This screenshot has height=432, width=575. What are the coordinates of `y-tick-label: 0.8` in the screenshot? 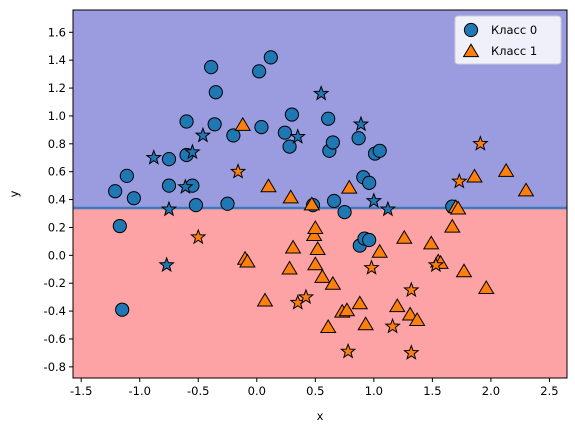 It's located at (57, 144).